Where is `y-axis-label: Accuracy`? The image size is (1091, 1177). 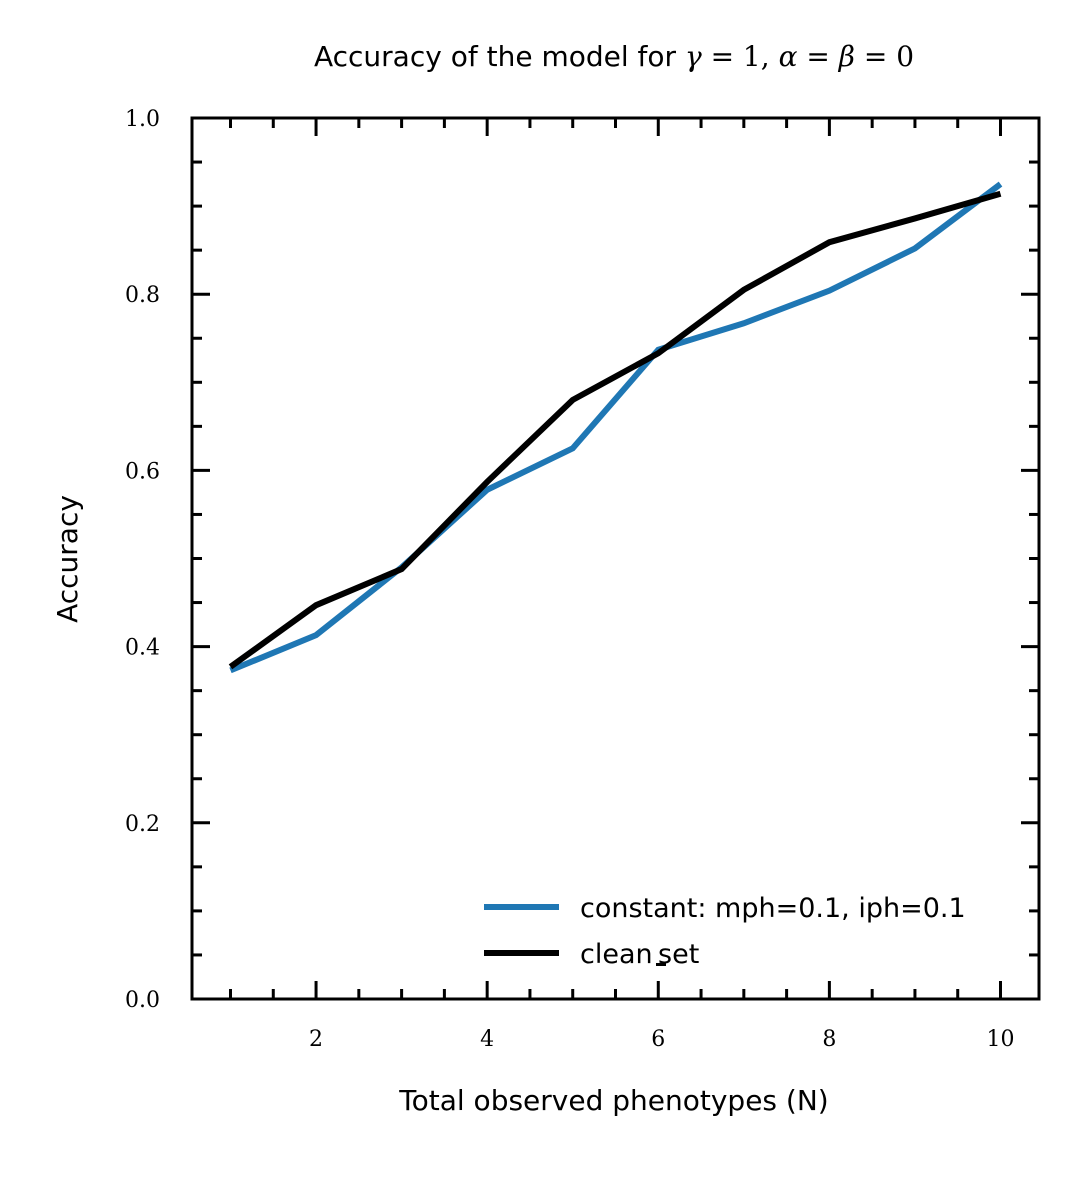 y-axis-label: Accuracy is located at coordinates (67, 559).